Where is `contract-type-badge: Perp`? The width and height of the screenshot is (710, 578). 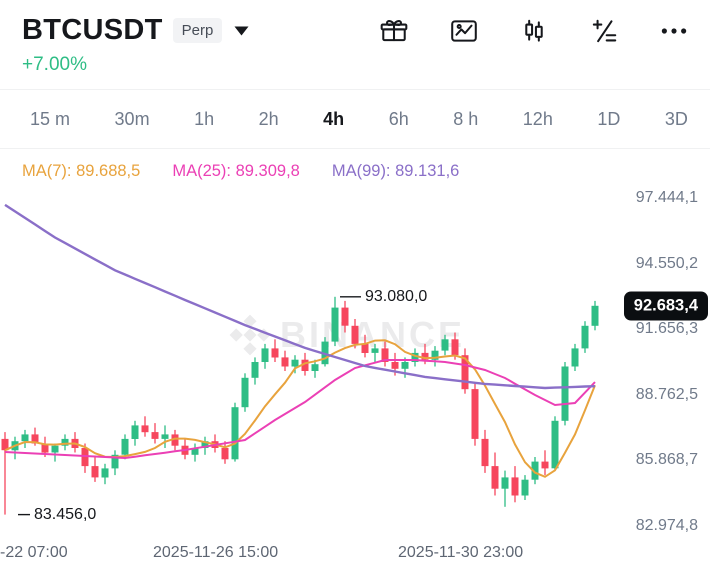 contract-type-badge: Perp is located at coordinates (197, 30).